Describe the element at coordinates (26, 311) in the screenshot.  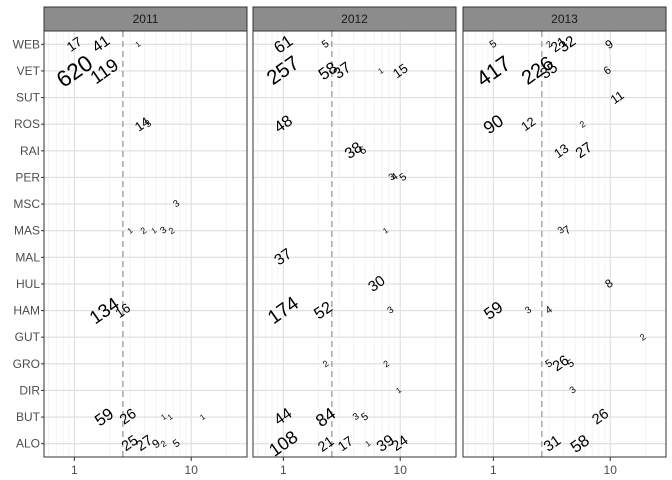
I see `y-tick-label: HAM` at that location.